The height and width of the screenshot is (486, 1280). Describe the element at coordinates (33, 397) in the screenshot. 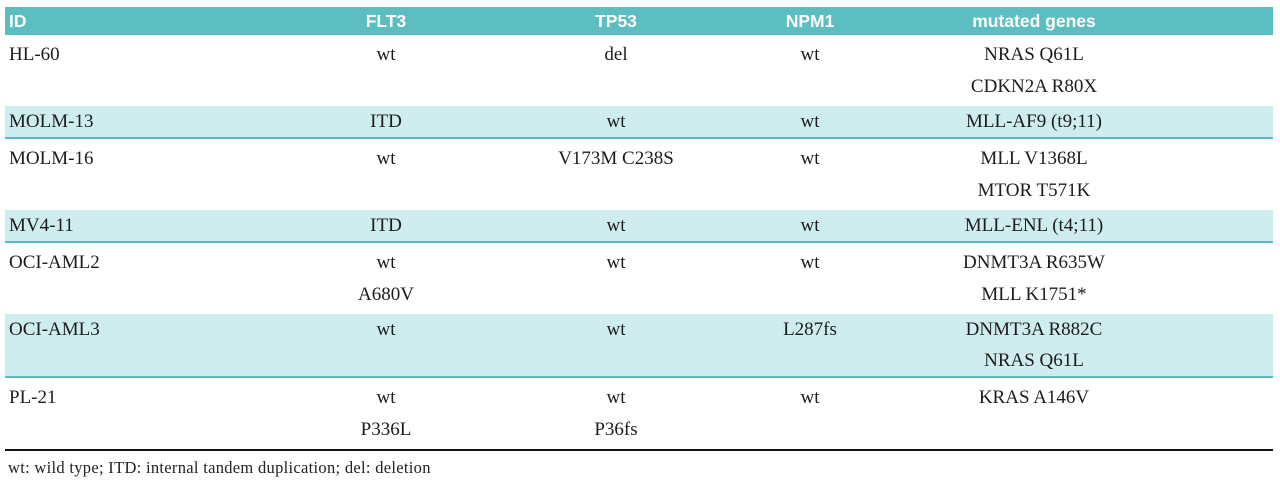

I see `cell-line: PL-21` at that location.